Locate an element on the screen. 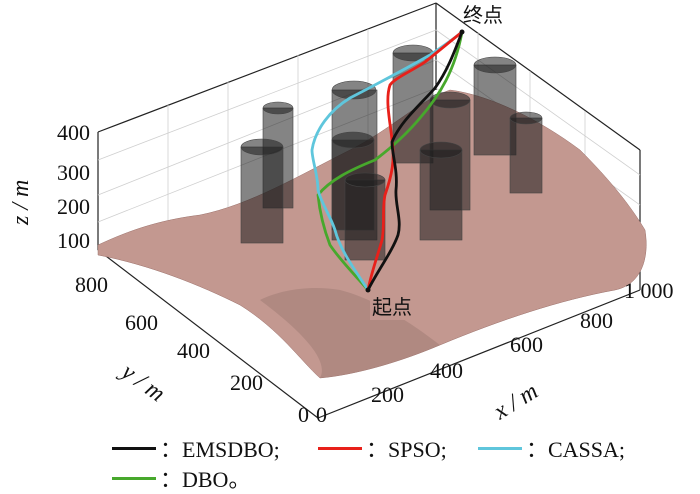 The width and height of the screenshot is (700, 494). y-tick: 400 is located at coordinates (193, 350).